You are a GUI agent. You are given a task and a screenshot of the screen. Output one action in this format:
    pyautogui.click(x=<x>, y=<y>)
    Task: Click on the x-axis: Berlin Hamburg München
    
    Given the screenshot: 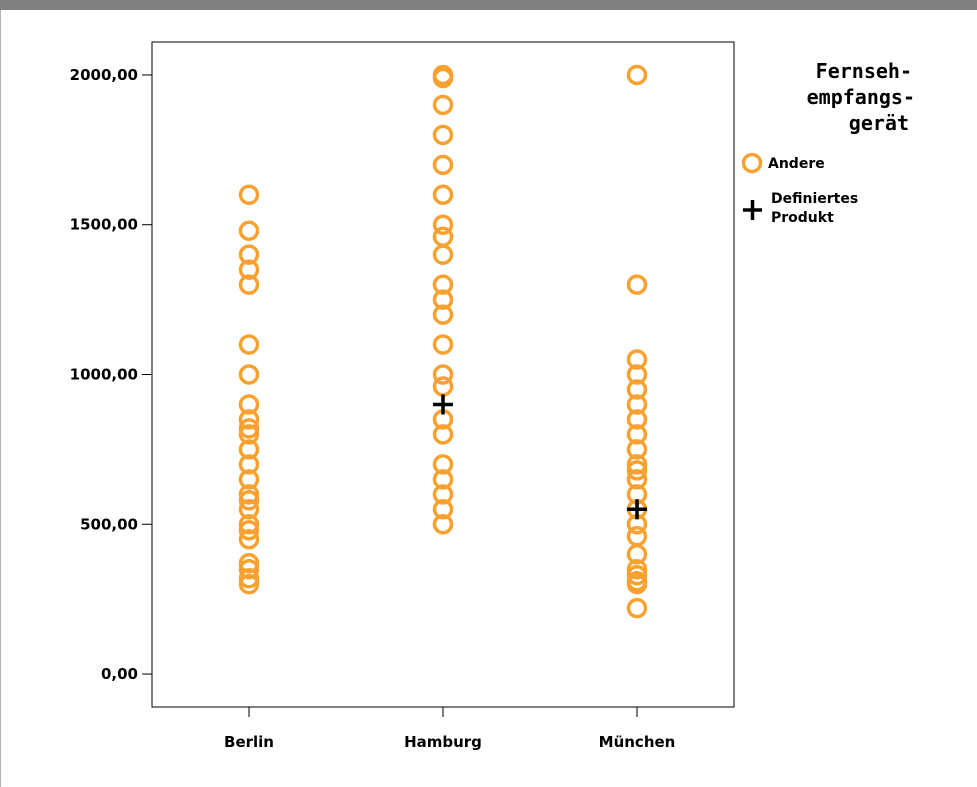 What is the action you would take?
    pyautogui.click(x=449, y=729)
    